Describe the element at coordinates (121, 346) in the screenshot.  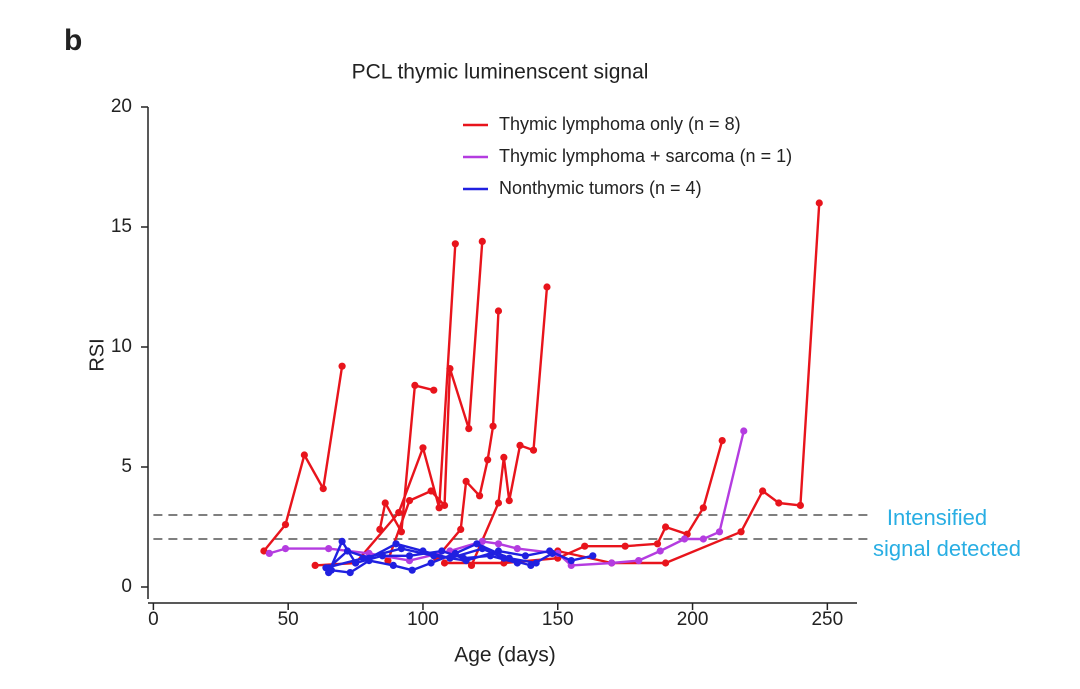
I see `y-tick-label: 10` at that location.